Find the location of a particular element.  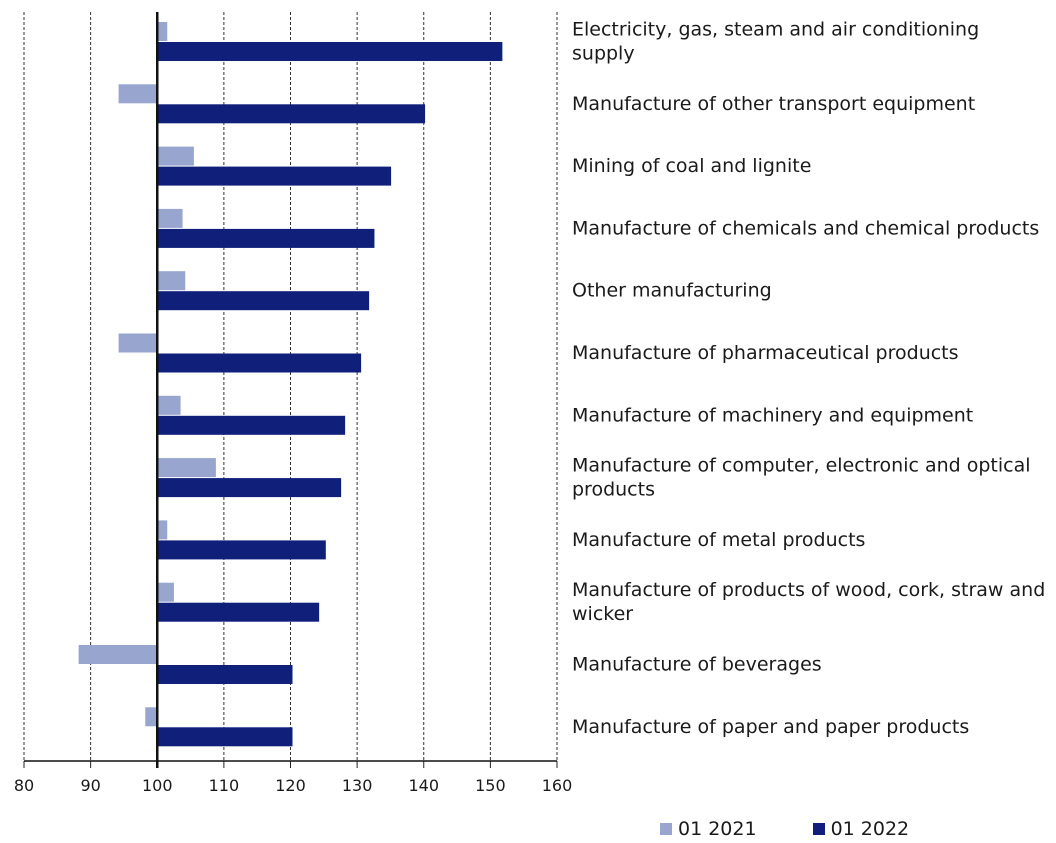

x-tick-label-90: 90 is located at coordinates (90, 785).